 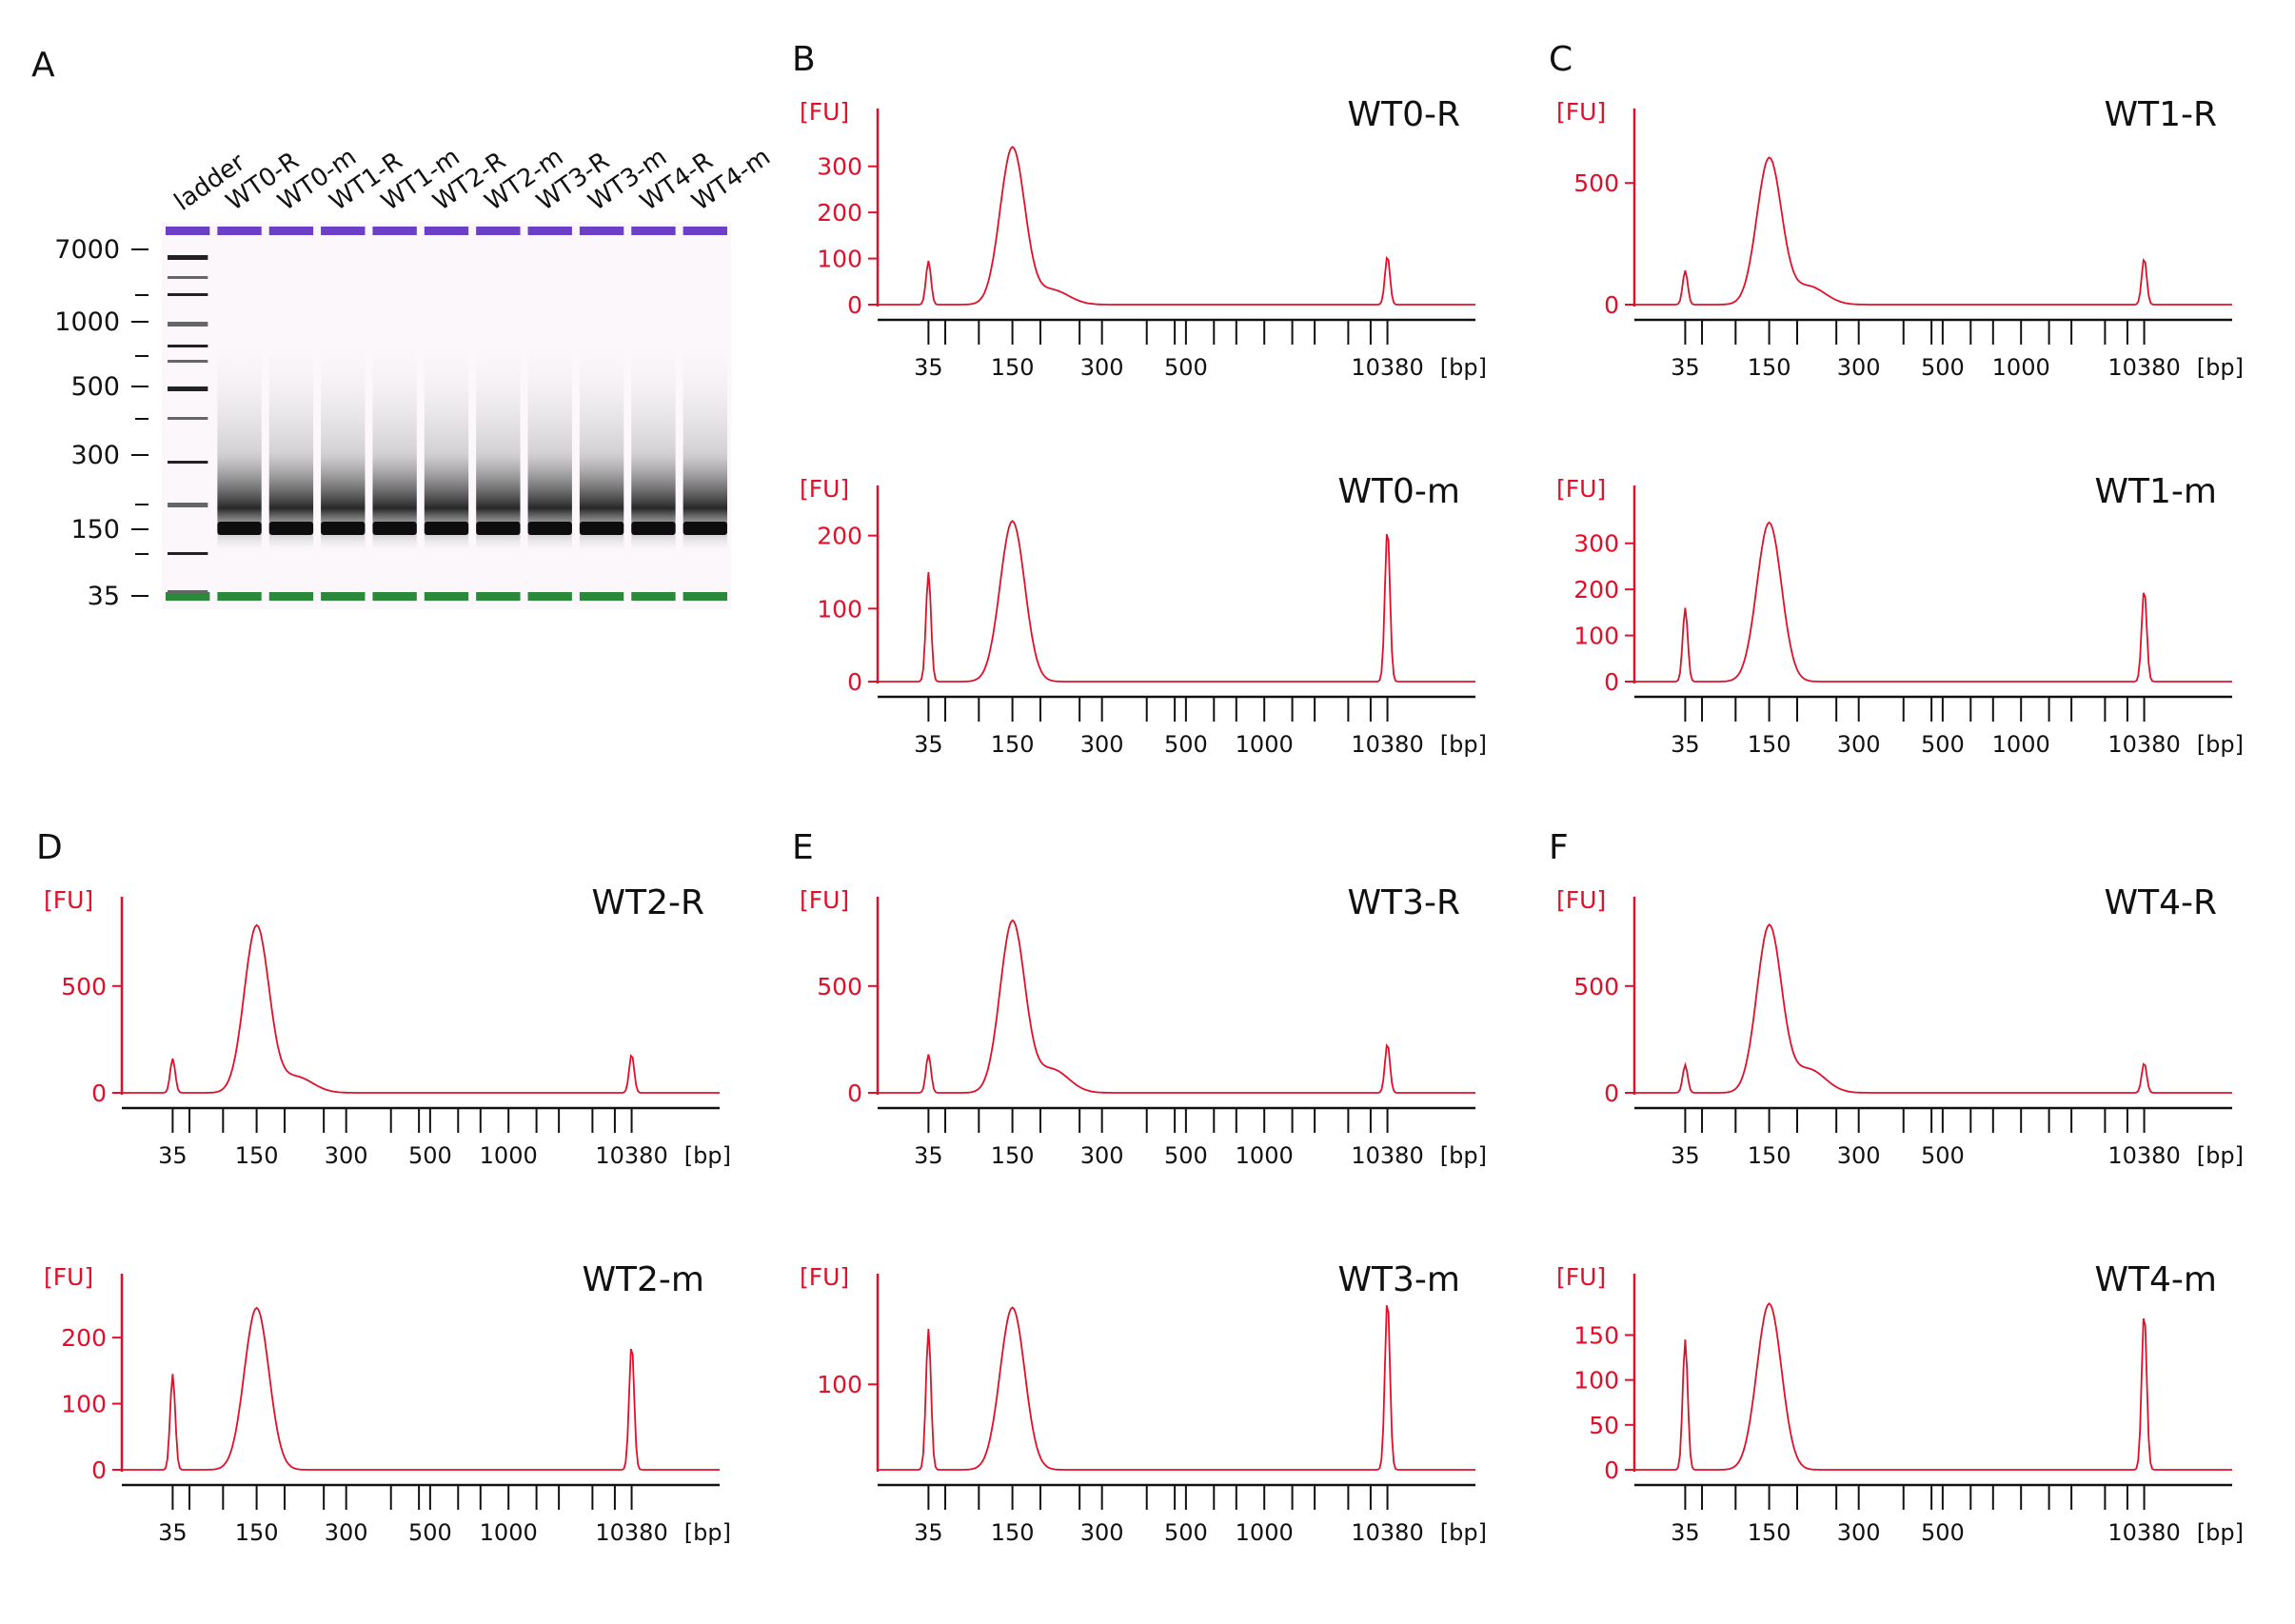 What do you see at coordinates (1896, 210) in the screenshot?
I see `electropherogram-WT1-R: C WT1-R [FU] 0 500 35 150 300 500 1000 10380 [bp]` at bounding box center [1896, 210].